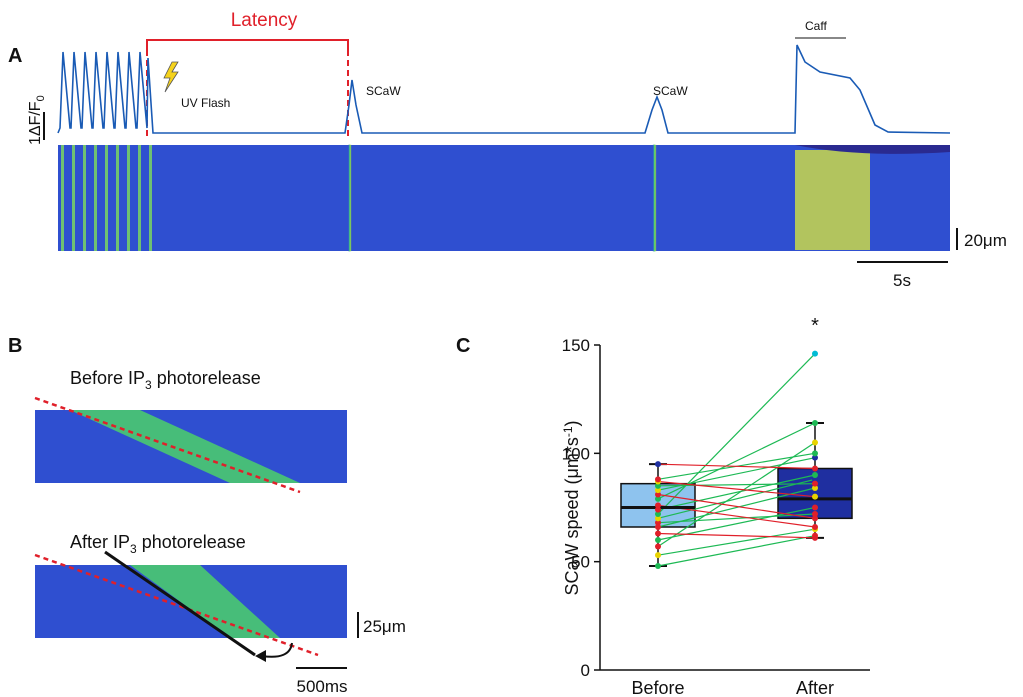 The height and width of the screenshot is (697, 1023). I want to click on y-tick-label: 0, so click(585, 670).